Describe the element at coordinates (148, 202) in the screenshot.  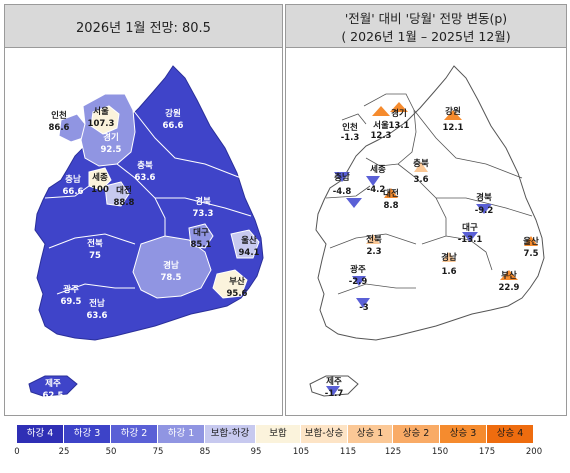
I see `region-borders` at that location.